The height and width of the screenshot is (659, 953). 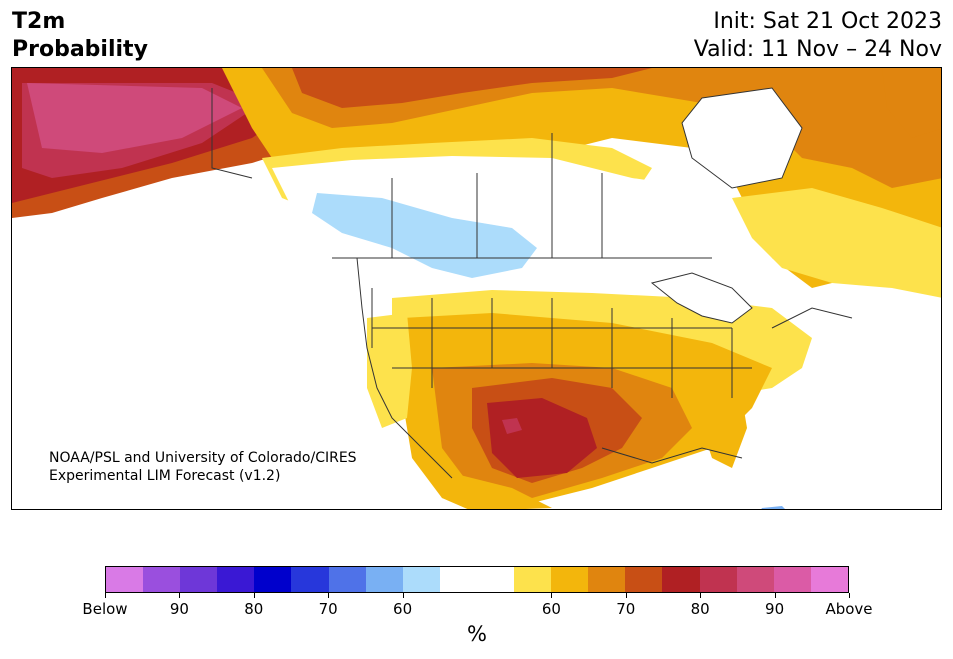 I want to click on valid-dates: Valid: 11 Nov – 24 Nov, so click(x=817, y=49).